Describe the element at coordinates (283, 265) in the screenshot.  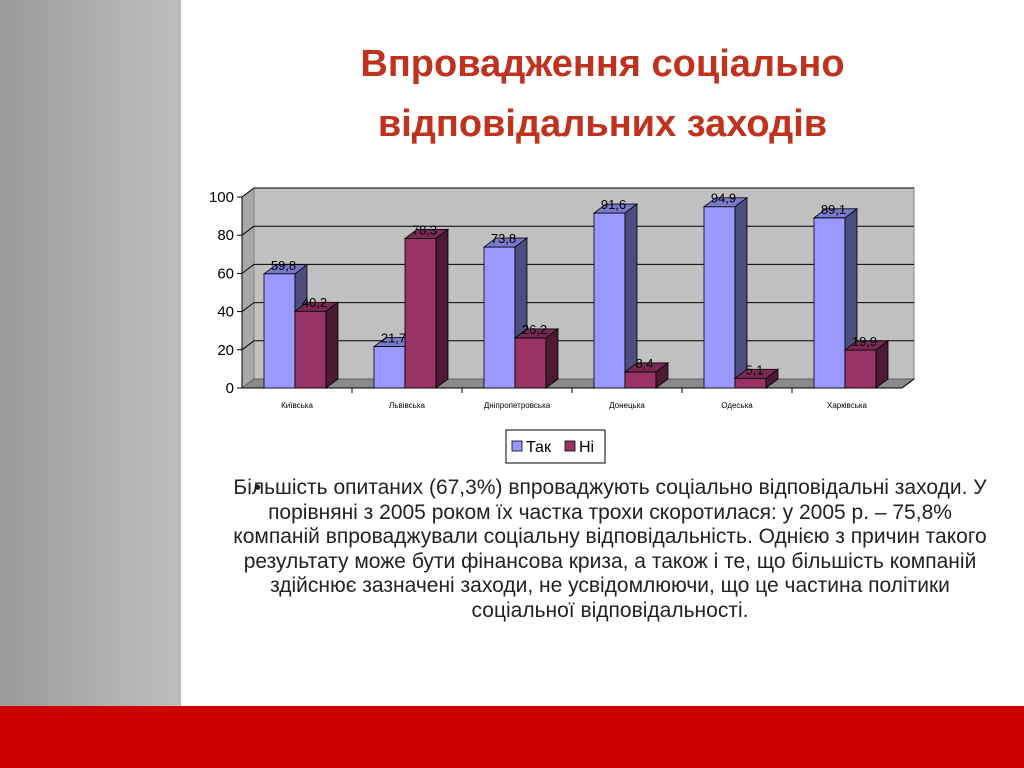
I see `data-label: 59,8` at that location.